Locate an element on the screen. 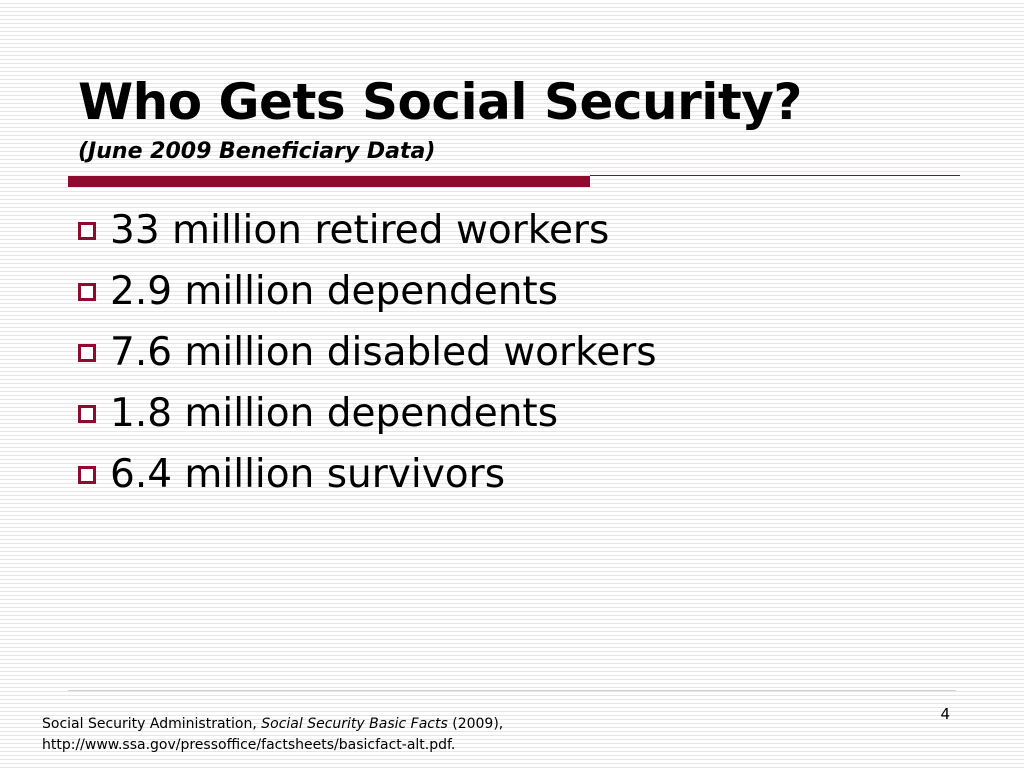 This screenshot has height=768, width=1024. footer-divider is located at coordinates (512, 690).